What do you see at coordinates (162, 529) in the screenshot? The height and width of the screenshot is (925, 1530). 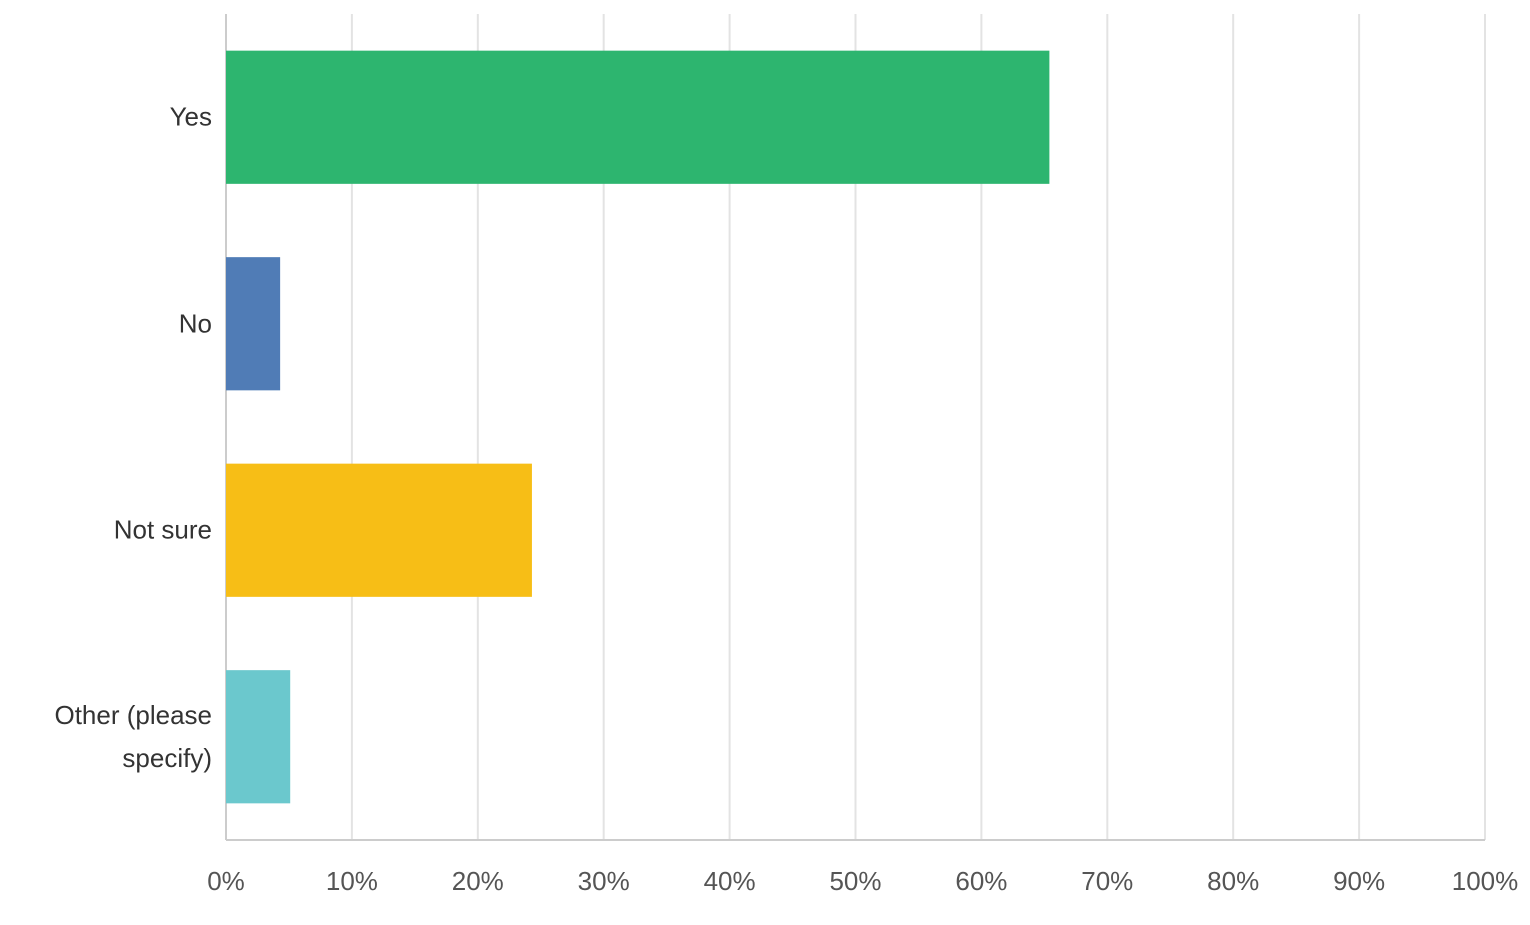 I see `y-tick-label: Not sure` at bounding box center [162, 529].